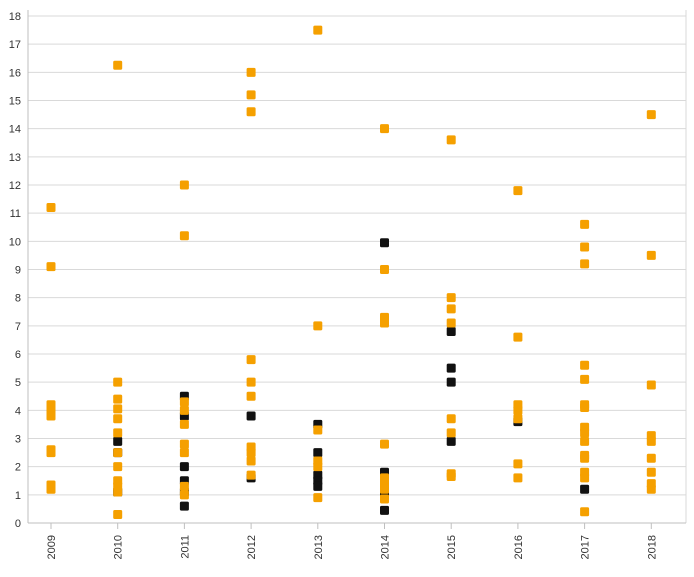 This screenshot has width=694, height=577. Describe the element at coordinates (18, 524) in the screenshot. I see `y-tick-label: 0` at that location.